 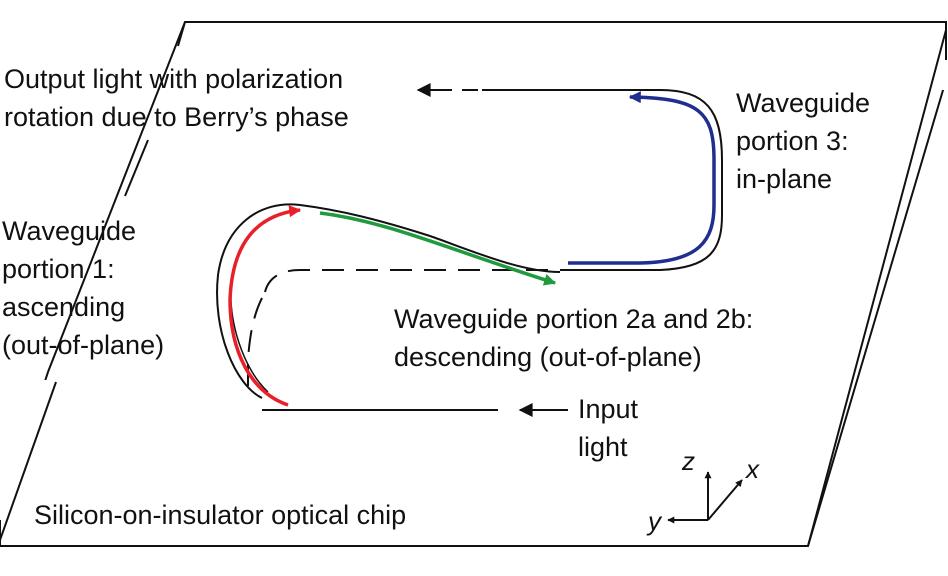 I want to click on label-portion3-line2: portion 3:, so click(x=792, y=141).